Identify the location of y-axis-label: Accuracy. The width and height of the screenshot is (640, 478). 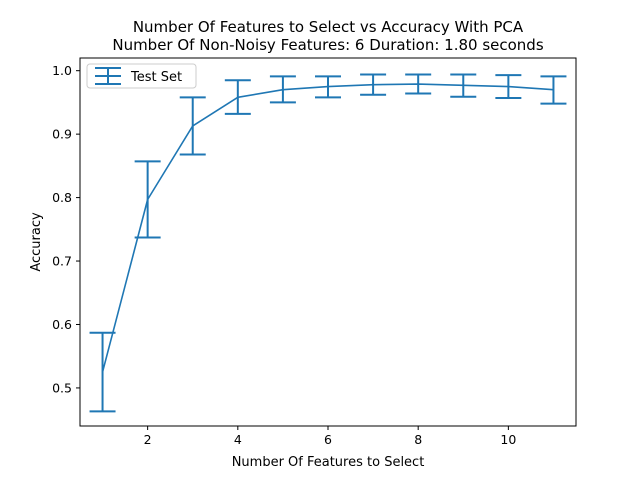
(36, 242).